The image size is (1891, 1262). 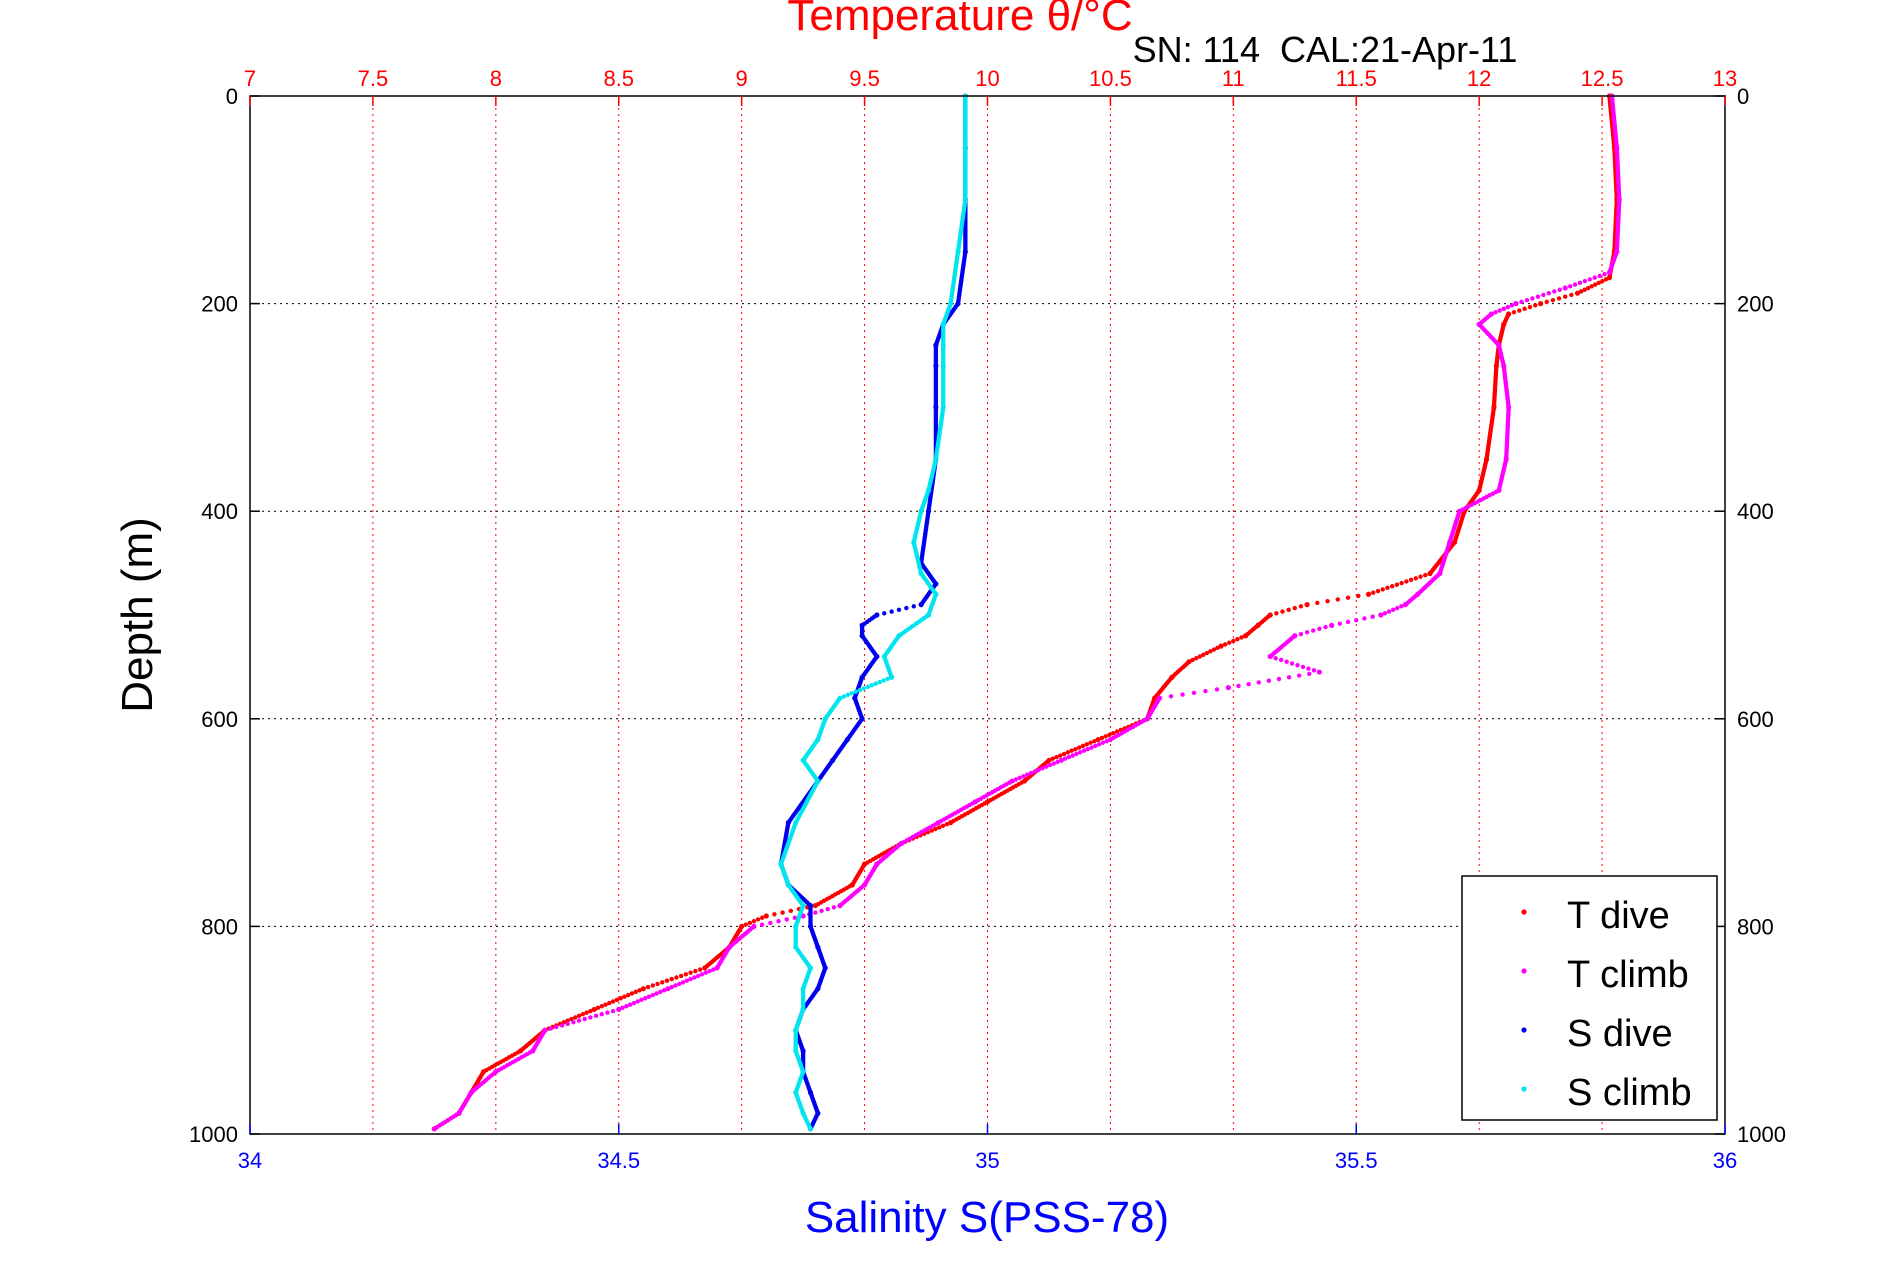 I want to click on depth-tick-label: 200, so click(x=1755, y=304).